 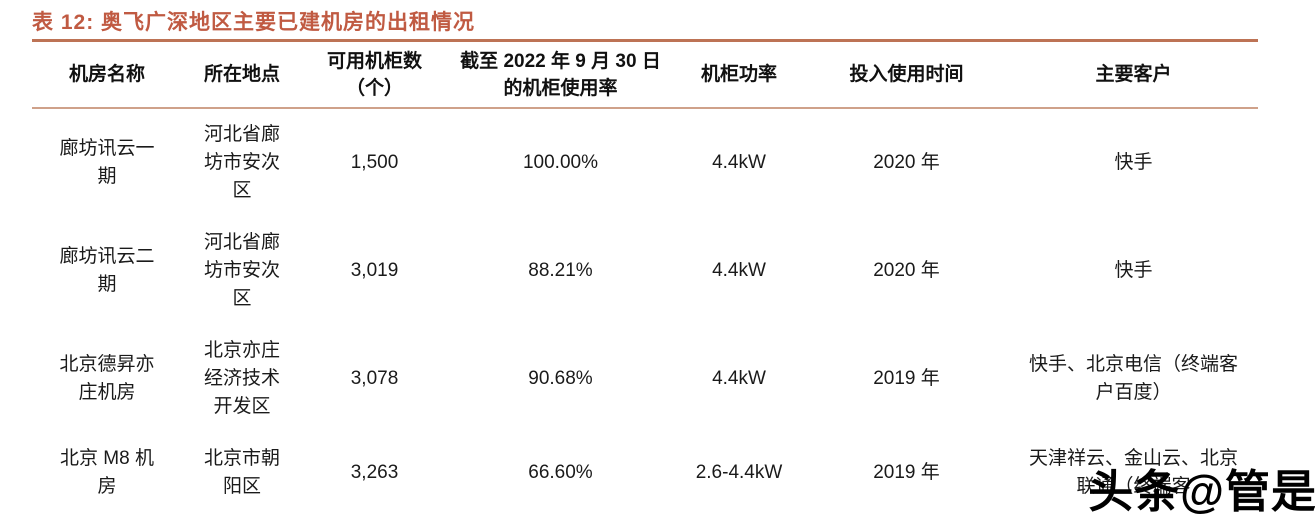 I want to click on cell-location: 北京亦庄 经济技术 开发区, so click(x=241, y=378).